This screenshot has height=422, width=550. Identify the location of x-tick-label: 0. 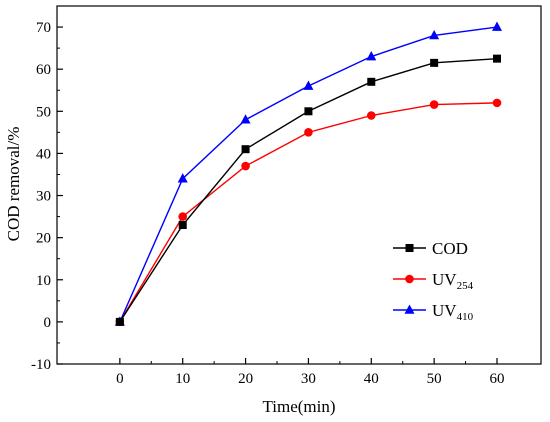
(120, 379).